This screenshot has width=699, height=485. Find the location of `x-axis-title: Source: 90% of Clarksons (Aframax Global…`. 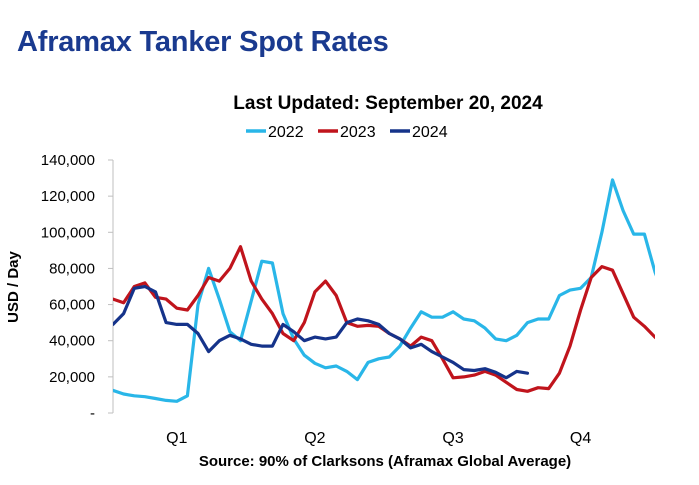

x-axis-title: Source: 90% of Clarksons (Aframax Global… is located at coordinates (385, 461).